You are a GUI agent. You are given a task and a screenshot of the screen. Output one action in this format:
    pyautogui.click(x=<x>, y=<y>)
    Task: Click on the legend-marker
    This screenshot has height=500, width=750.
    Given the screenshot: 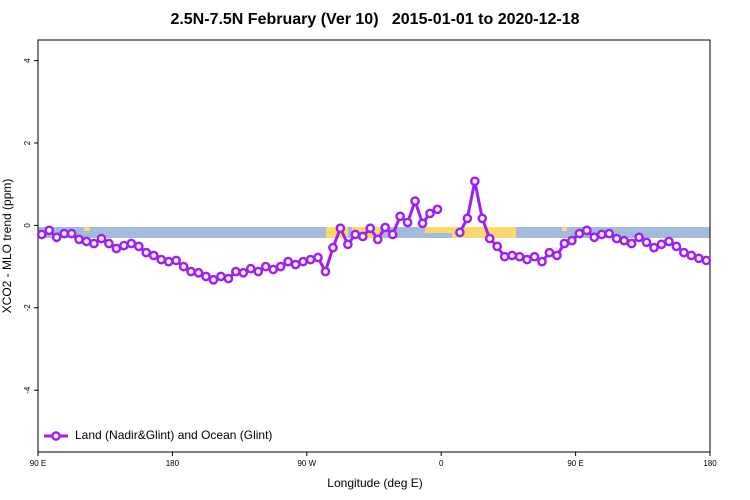 What is the action you would take?
    pyautogui.click(x=56, y=436)
    